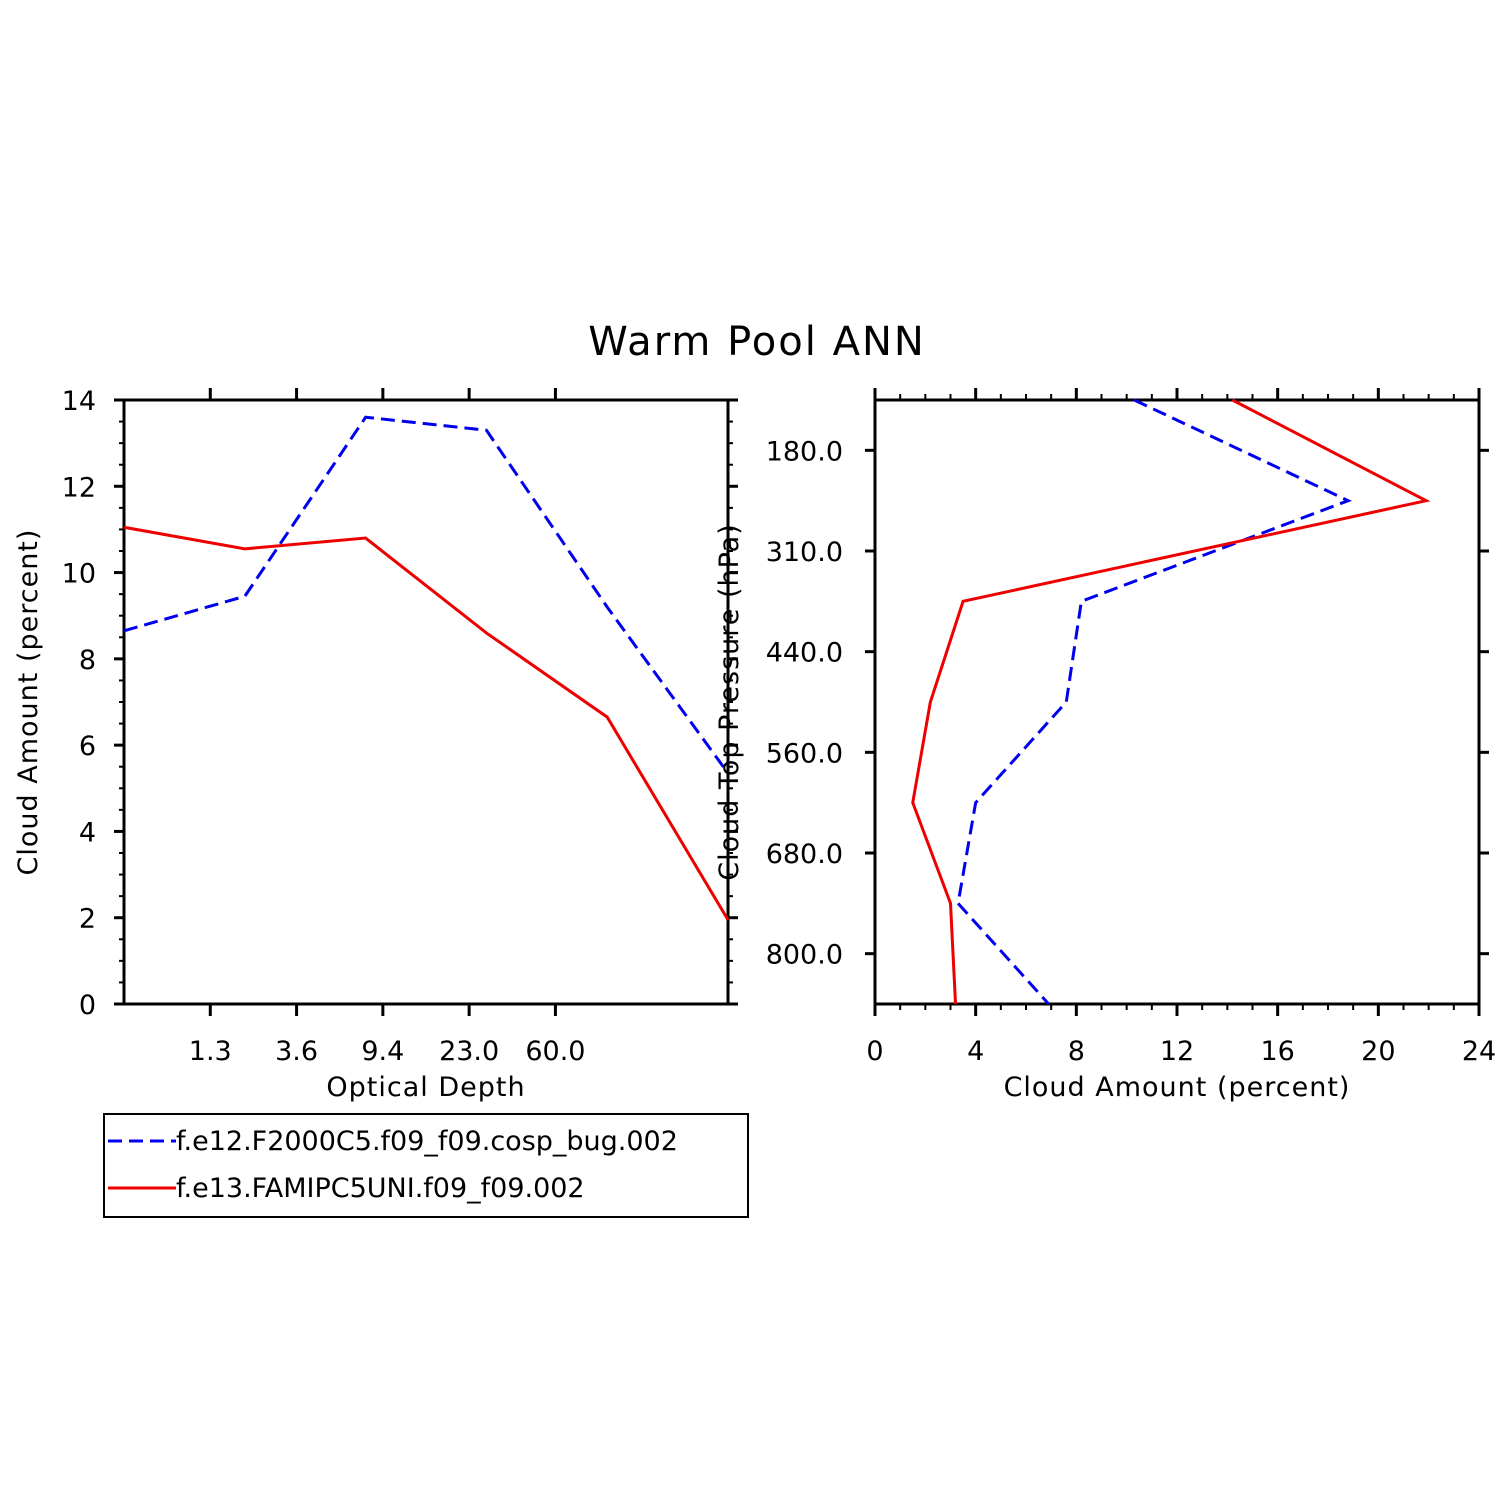 The height and width of the screenshot is (1510, 1510). Describe the element at coordinates (1277, 1051) in the screenshot. I see `right-x-tick-label: 16` at that location.